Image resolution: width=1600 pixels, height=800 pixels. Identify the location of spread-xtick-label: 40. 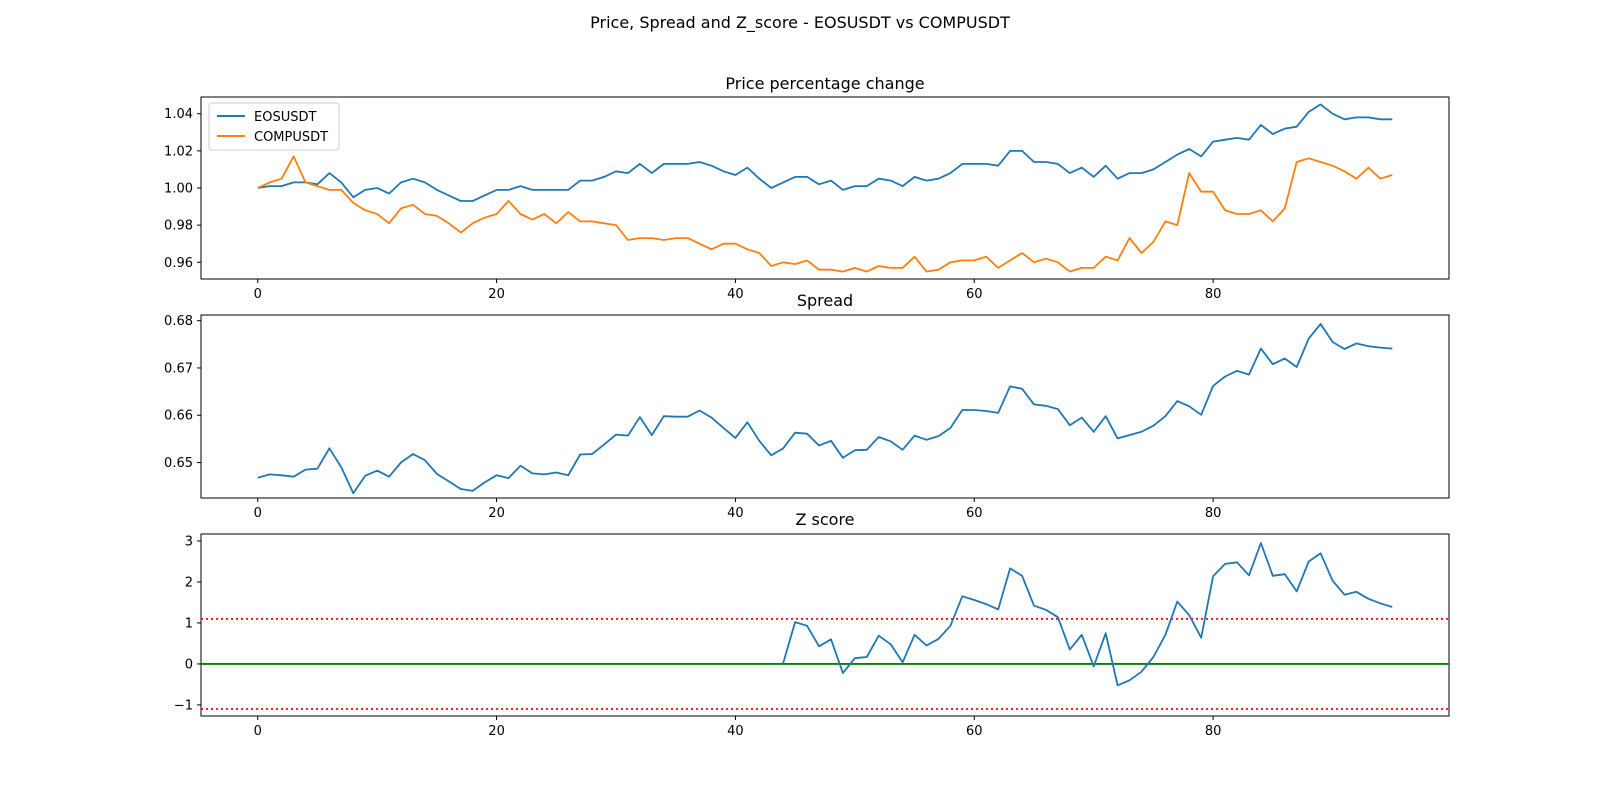
(735, 513).